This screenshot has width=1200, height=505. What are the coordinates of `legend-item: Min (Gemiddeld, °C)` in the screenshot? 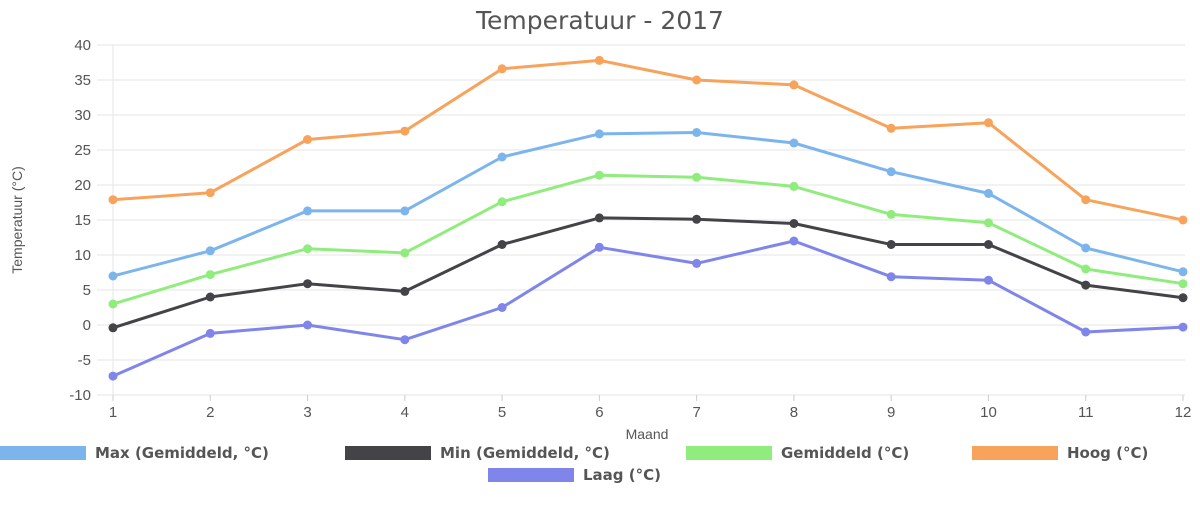 It's located at (477, 453).